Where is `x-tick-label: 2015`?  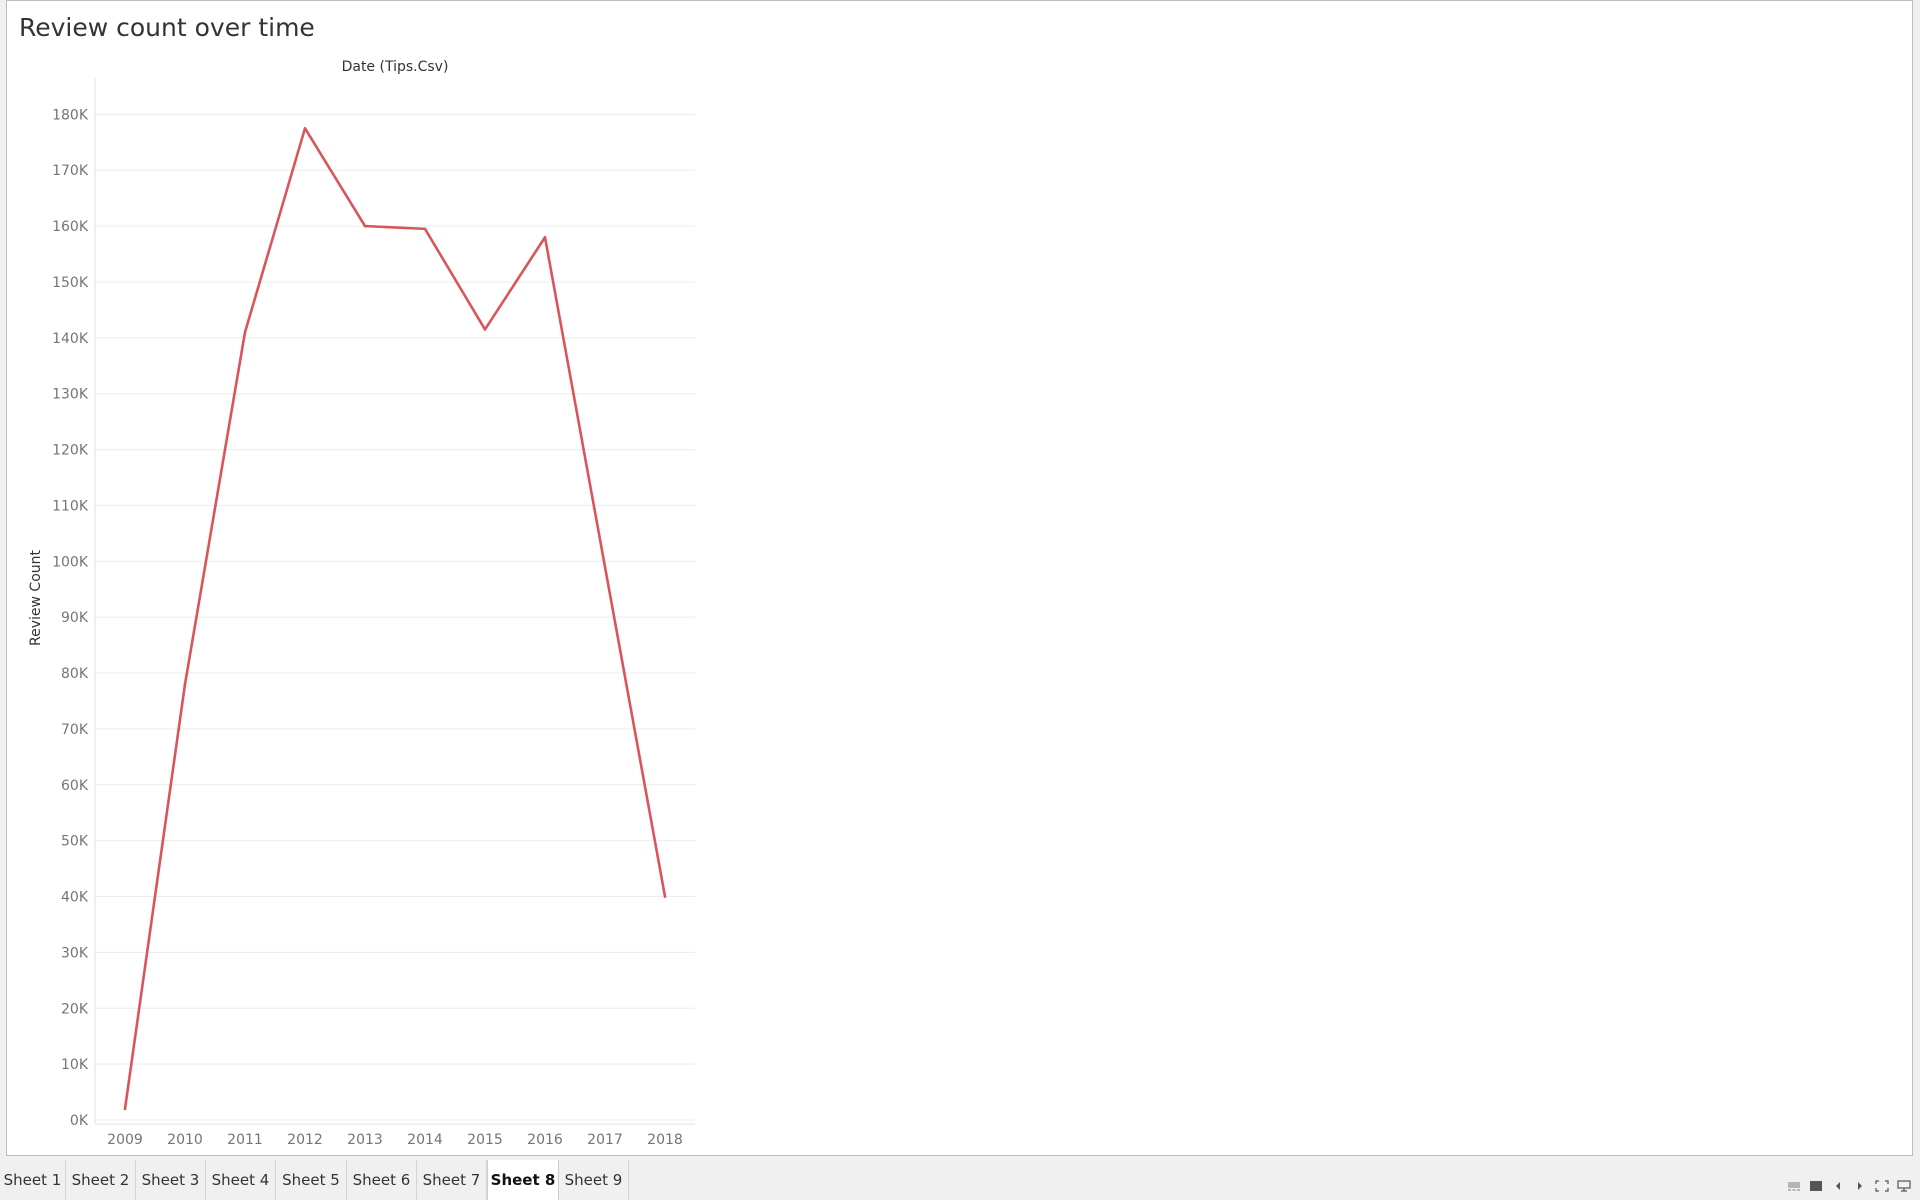
x-tick-label: 2015 is located at coordinates (485, 1140).